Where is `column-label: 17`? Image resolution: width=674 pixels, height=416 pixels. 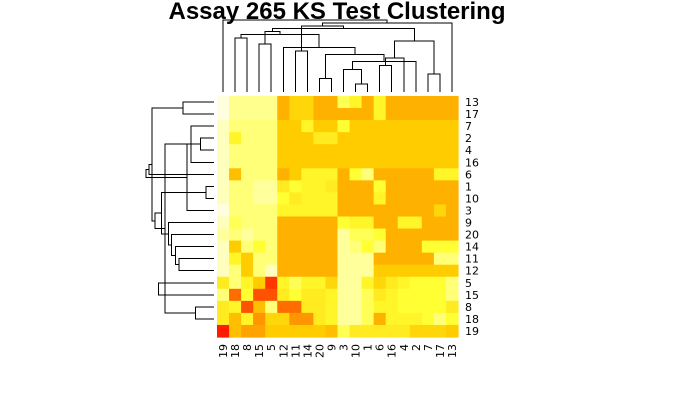 column-label: 17 is located at coordinates (440, 351).